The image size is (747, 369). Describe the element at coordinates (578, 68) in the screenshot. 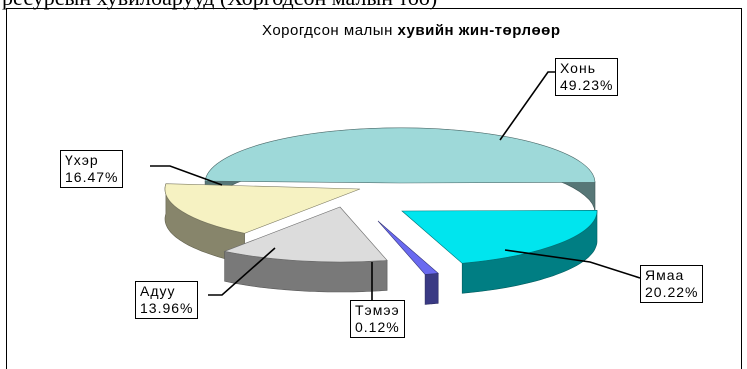

I see `label-khoni-name: Хонь` at that location.